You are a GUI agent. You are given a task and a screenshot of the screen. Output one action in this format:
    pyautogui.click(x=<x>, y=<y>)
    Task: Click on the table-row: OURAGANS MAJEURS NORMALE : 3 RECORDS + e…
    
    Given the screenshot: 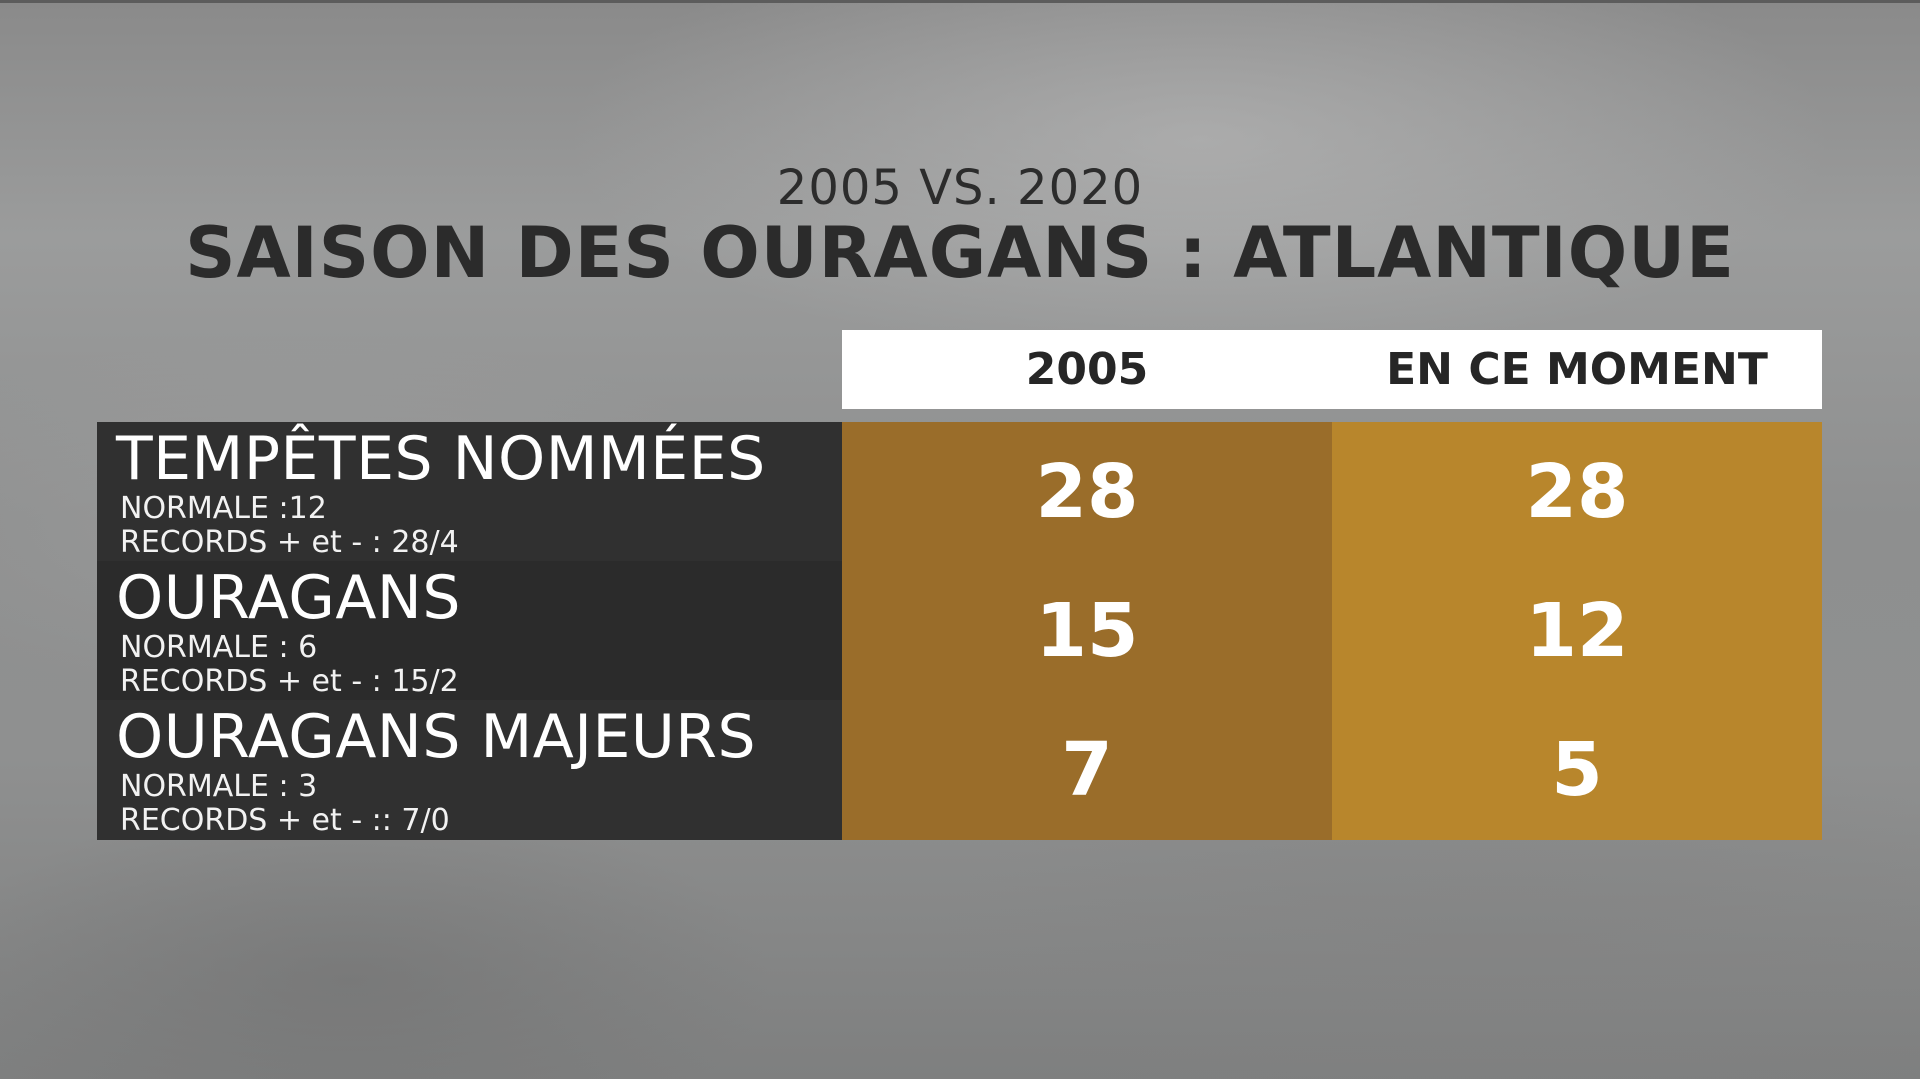 What is the action you would take?
    pyautogui.click(x=959, y=770)
    